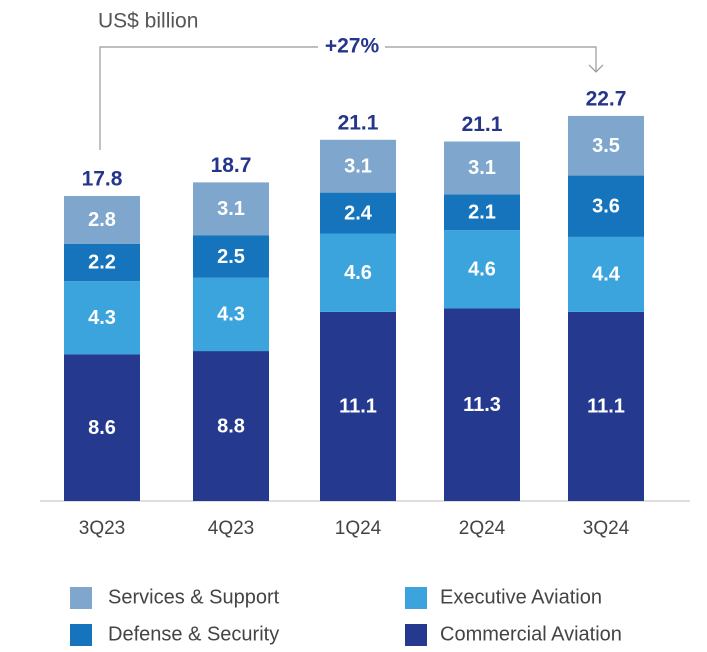  What do you see at coordinates (231, 165) in the screenshot?
I see `total-label: 18.7` at bounding box center [231, 165].